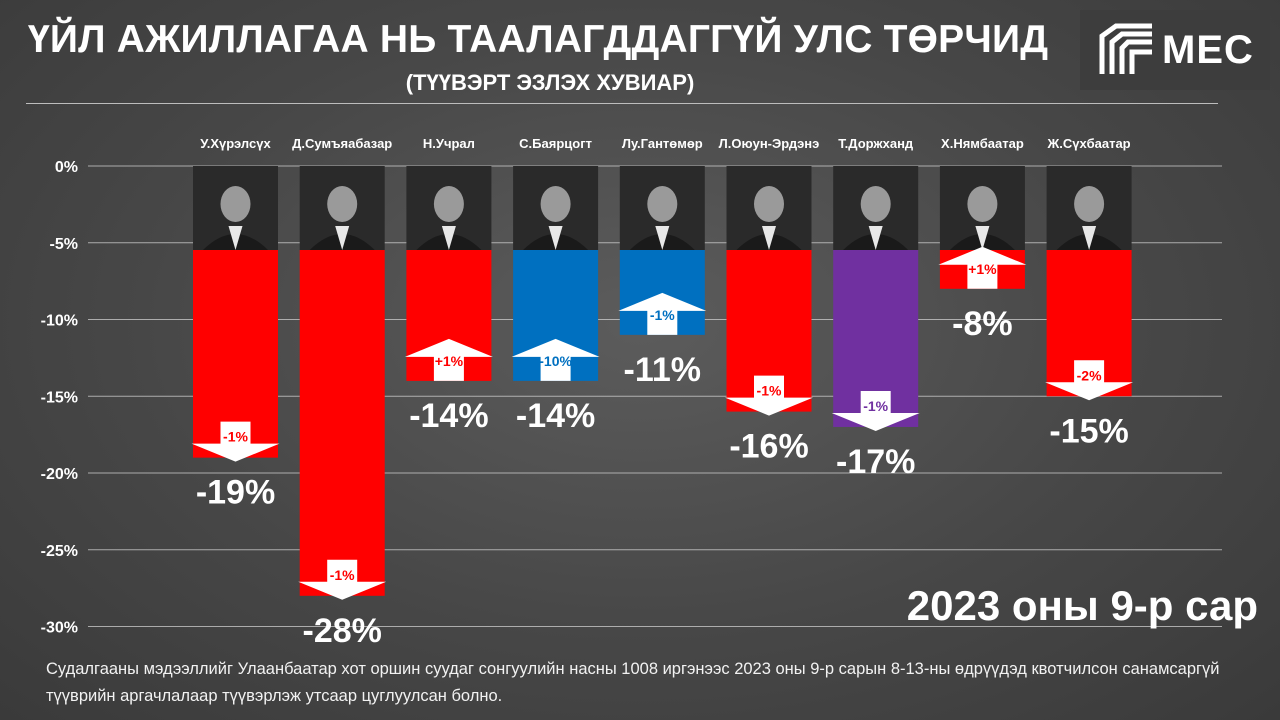 This screenshot has width=1280, height=720. What do you see at coordinates (555, 143) in the screenshot?
I see `candidate-name: С.Баярцогт` at bounding box center [555, 143].